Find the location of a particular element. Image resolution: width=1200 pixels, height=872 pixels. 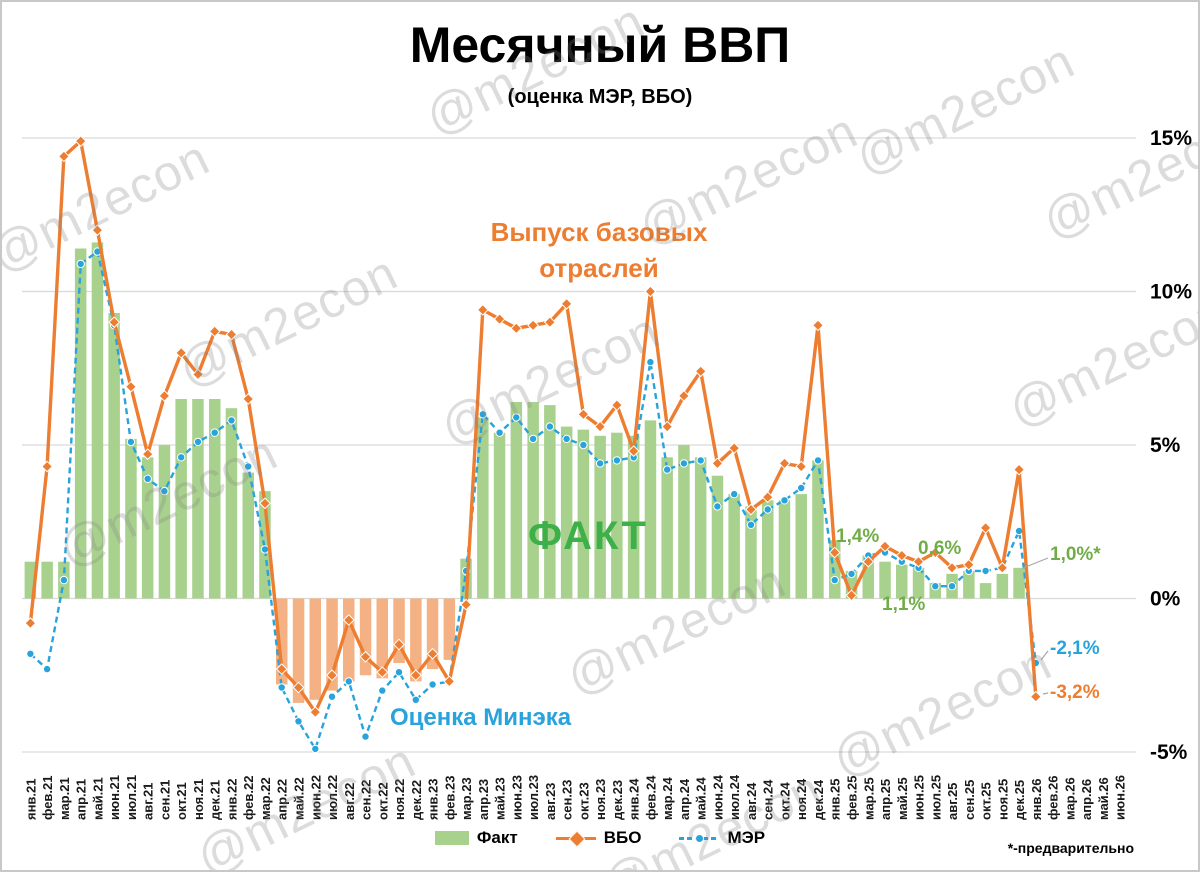

x-axis-tick-label: апр.26 is located at coordinates (1086, 799).